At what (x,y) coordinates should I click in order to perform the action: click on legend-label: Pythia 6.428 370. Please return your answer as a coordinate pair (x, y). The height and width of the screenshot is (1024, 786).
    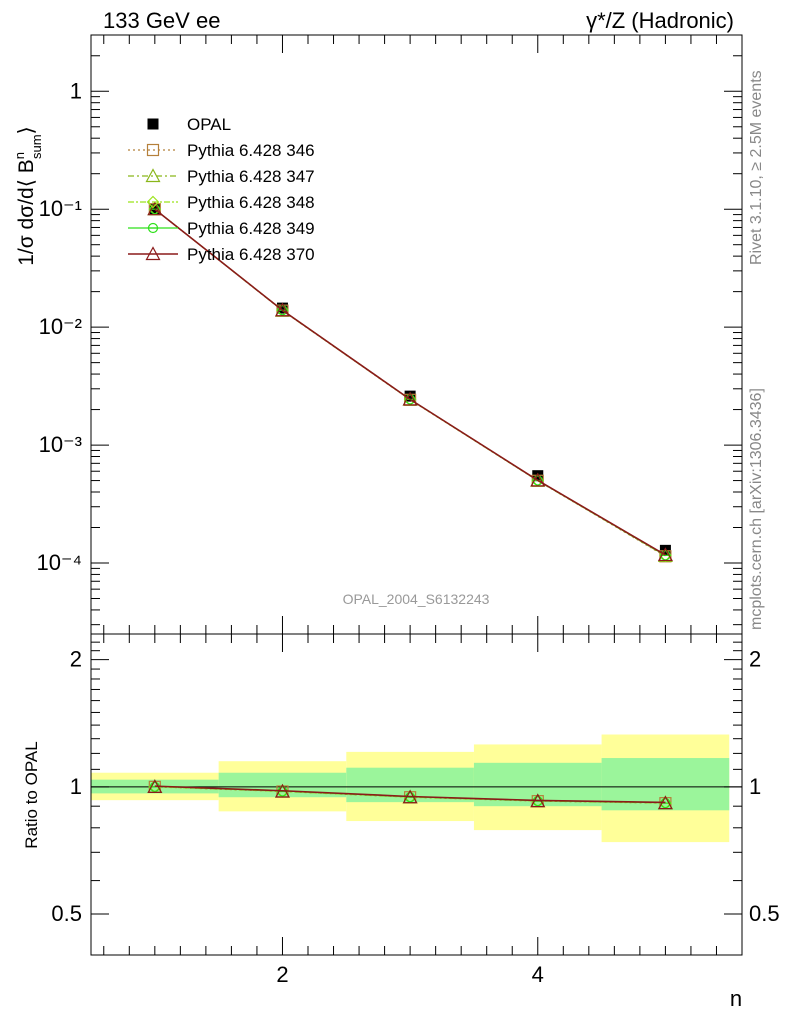
    Looking at the image, I should click on (251, 254).